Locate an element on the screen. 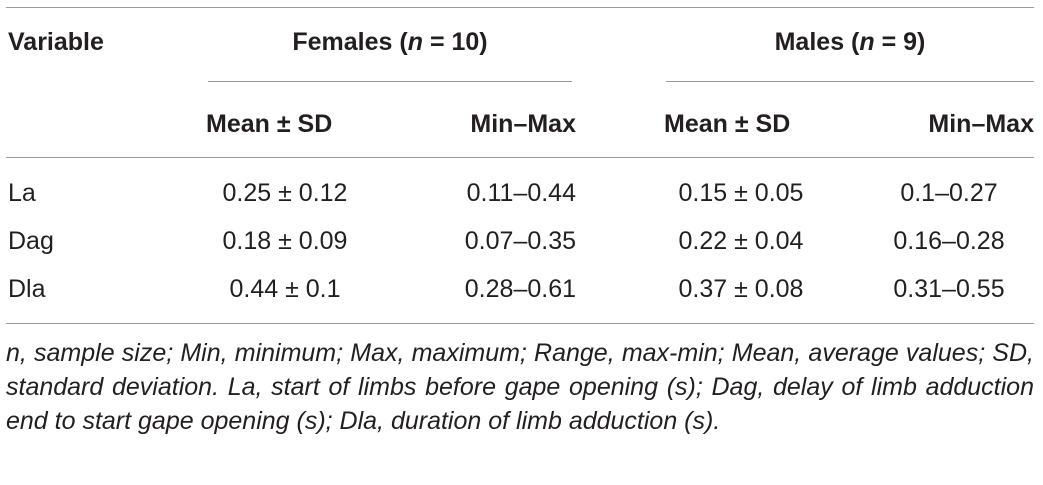 This screenshot has height=485, width=1043. header-males-n: n is located at coordinates (867, 42).